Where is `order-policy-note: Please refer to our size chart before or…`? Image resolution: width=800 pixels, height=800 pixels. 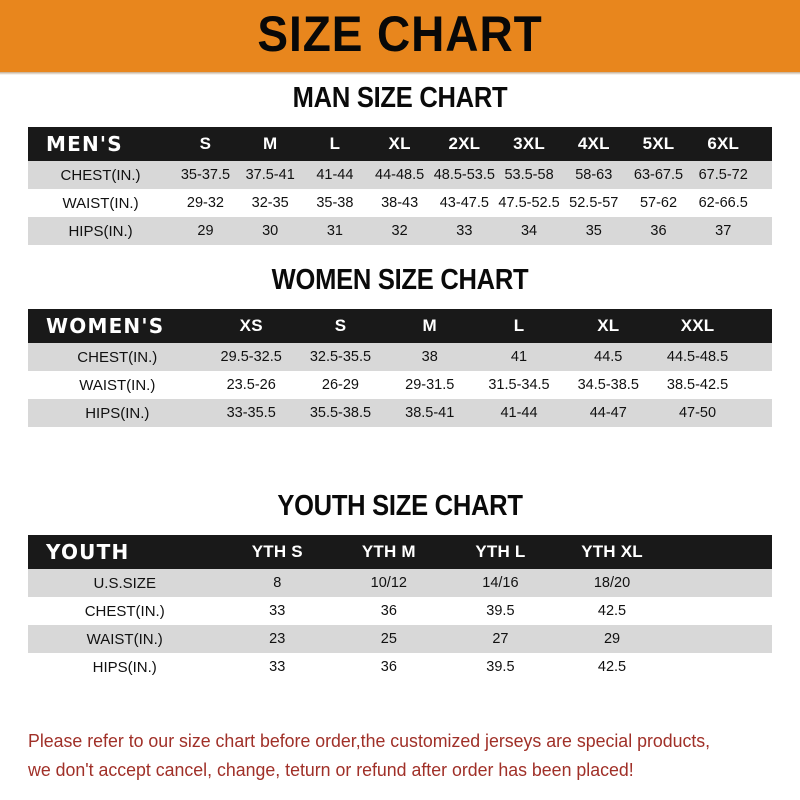 order-policy-note: Please refer to our size chart before or… is located at coordinates (387, 755).